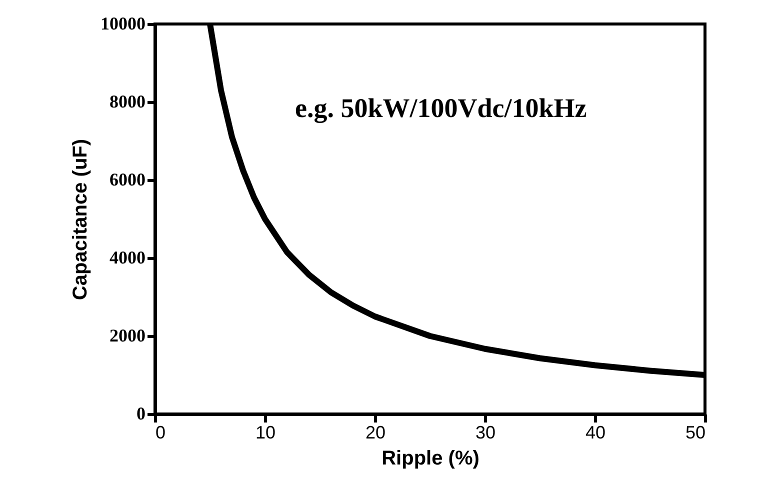 The height and width of the screenshot is (490, 780). I want to click on y-tick-label: 4000, so click(128, 258).